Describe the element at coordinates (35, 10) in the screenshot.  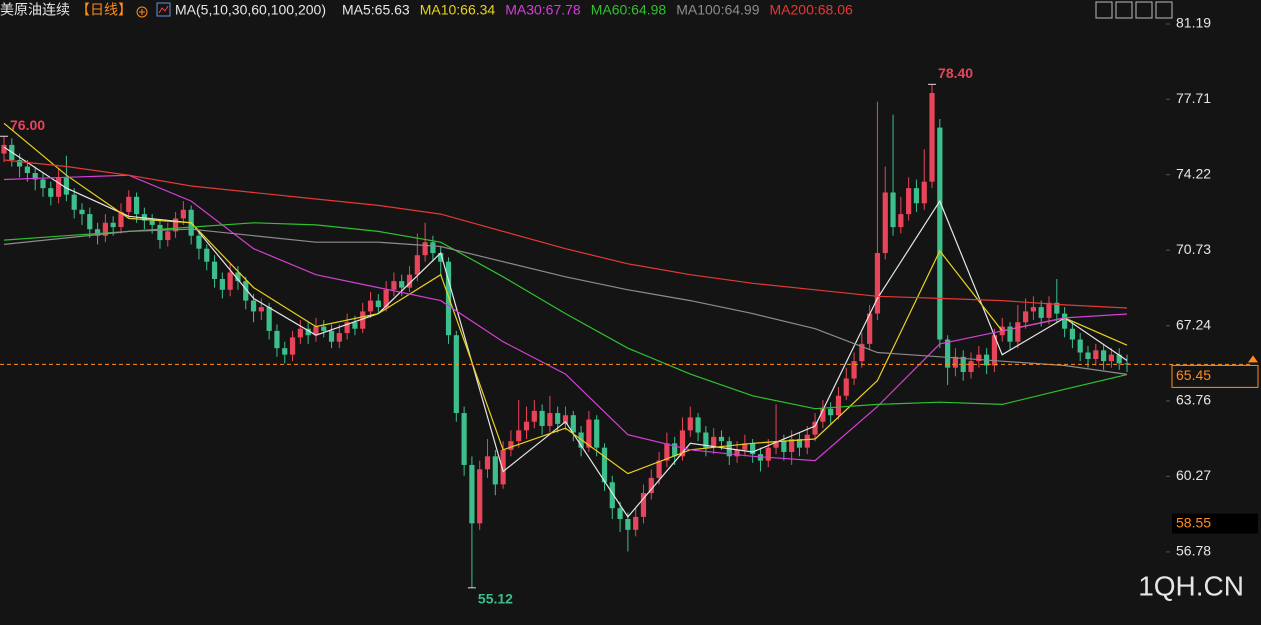
I see `symbol: 美原油连续` at that location.